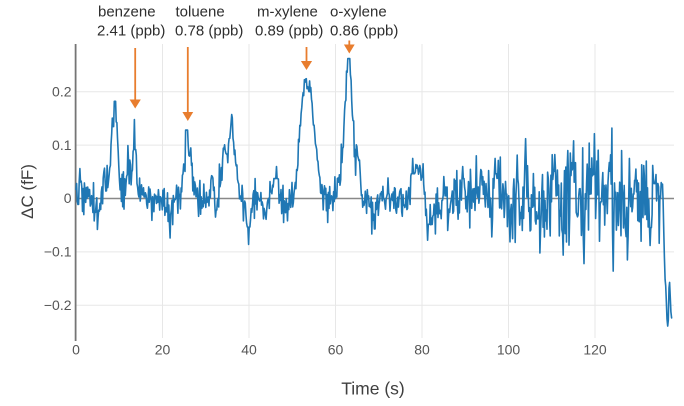 Image resolution: width=684 pixels, height=406 pixels. I want to click on svg-text: 0.1, so click(62, 145).